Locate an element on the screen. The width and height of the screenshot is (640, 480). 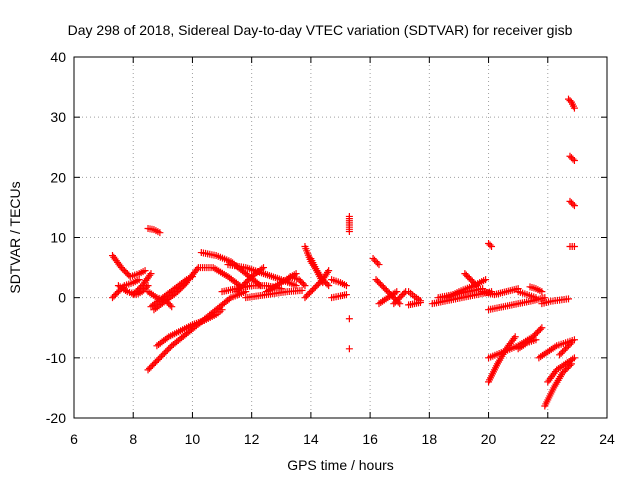
x-tick-label: 22 is located at coordinates (548, 439).